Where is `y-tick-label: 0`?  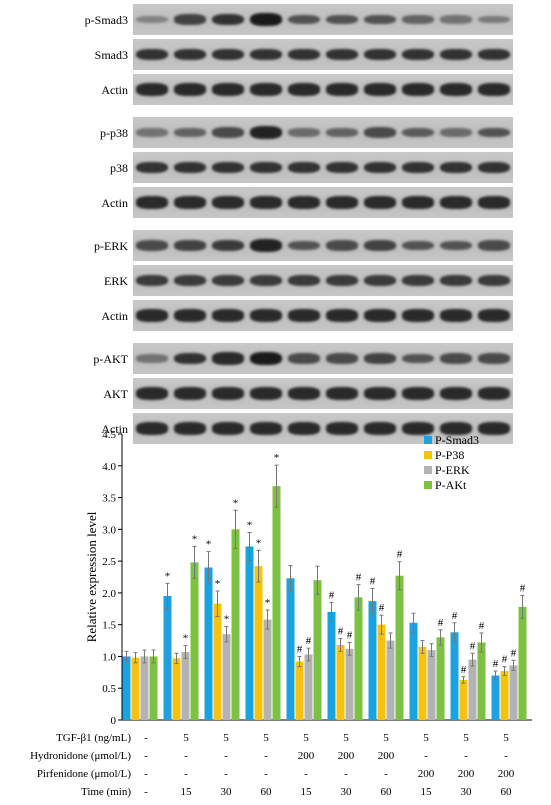
y-tick-label: 0 is located at coordinates (114, 721).